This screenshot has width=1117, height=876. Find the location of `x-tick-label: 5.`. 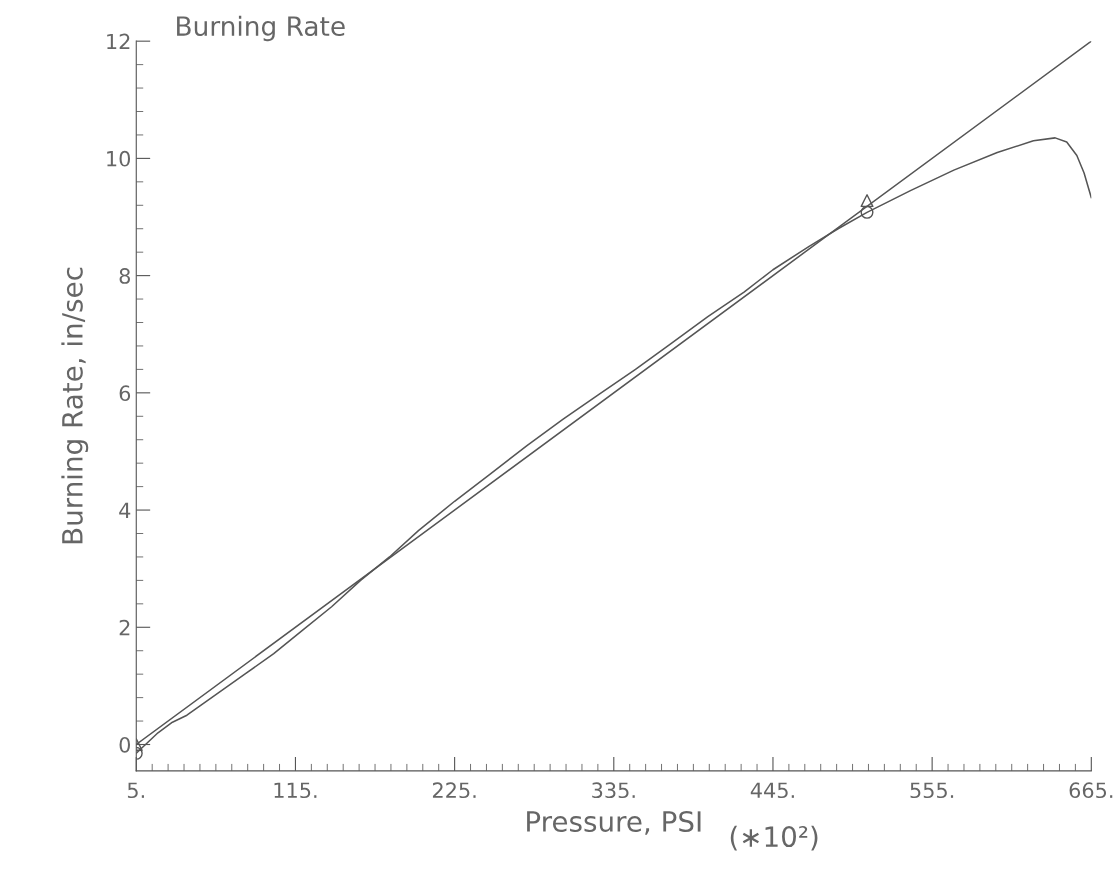

x-tick-label: 5. is located at coordinates (135, 790).